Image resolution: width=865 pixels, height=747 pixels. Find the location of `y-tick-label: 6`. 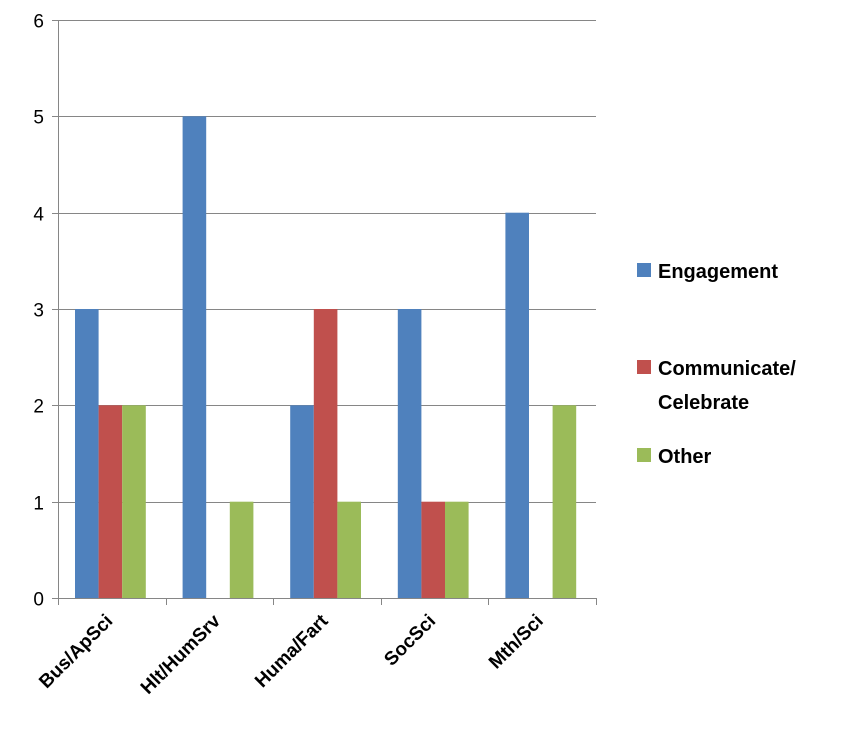

y-tick-label: 6 is located at coordinates (38, 22).